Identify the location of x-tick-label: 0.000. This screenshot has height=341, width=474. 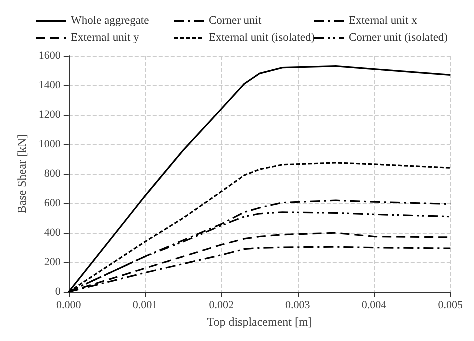
(69, 306).